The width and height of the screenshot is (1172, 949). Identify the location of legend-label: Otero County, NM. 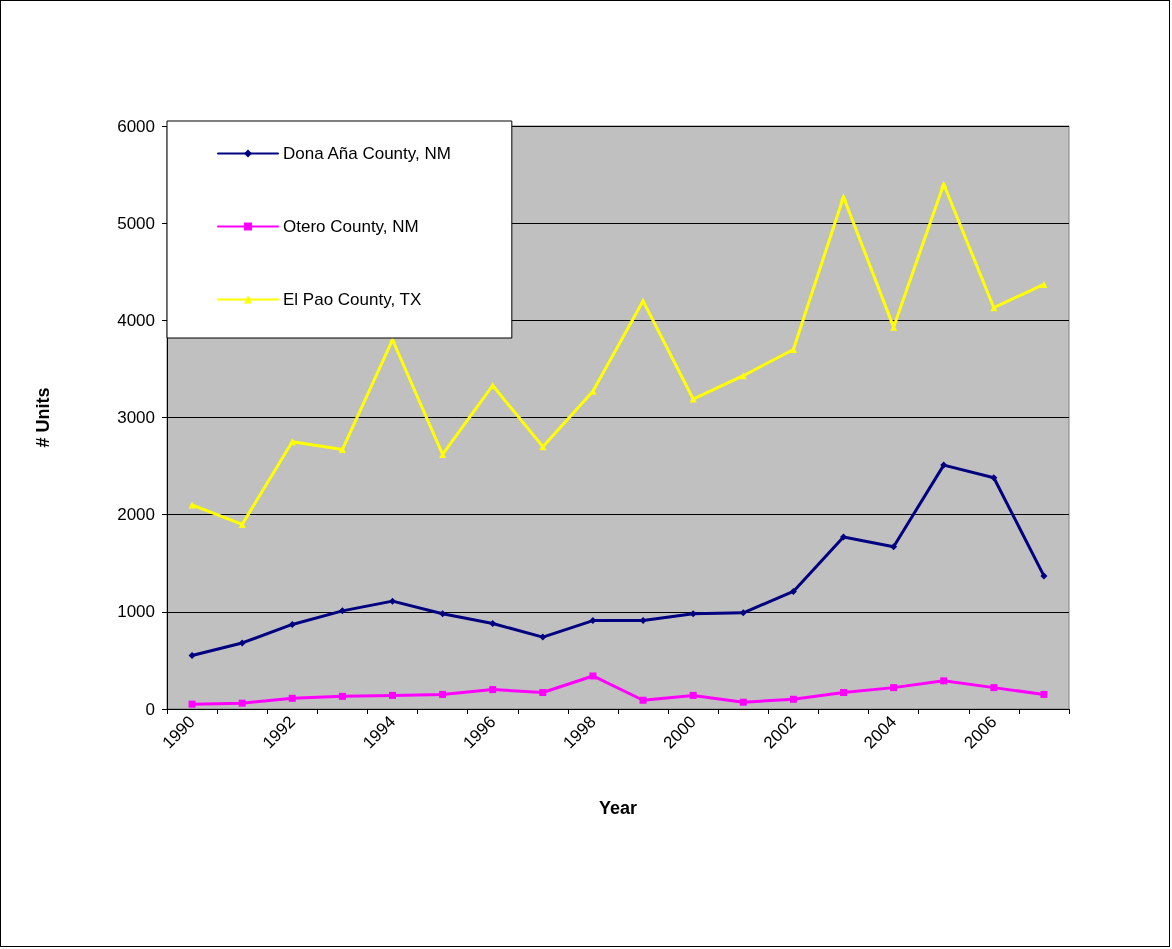
(351, 226).